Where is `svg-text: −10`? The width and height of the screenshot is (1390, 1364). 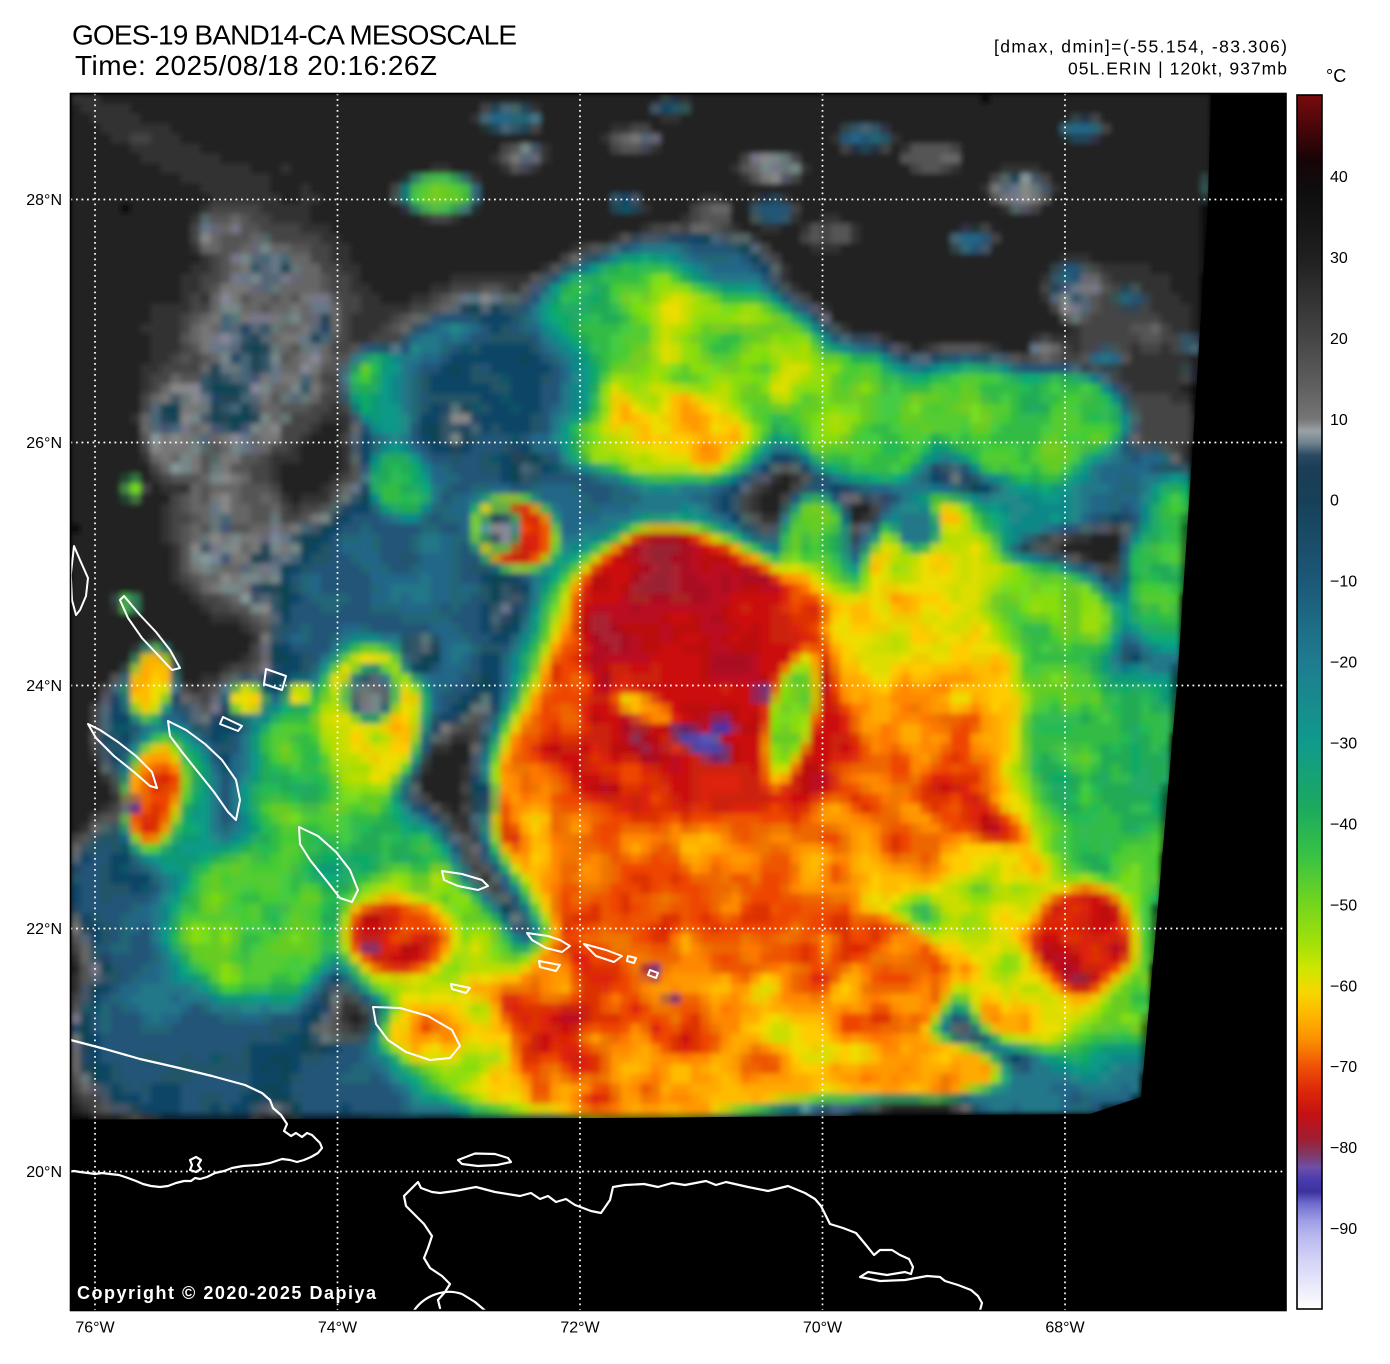
svg-text: −10 is located at coordinates (1343, 582).